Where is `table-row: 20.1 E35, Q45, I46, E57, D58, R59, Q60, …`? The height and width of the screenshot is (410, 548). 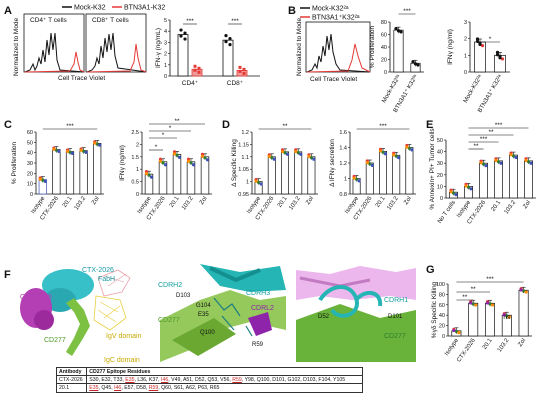
table-row: 20.1 E35, Q45, I46, E57, D58, R59, Q60, … is located at coordinates (209, 388).